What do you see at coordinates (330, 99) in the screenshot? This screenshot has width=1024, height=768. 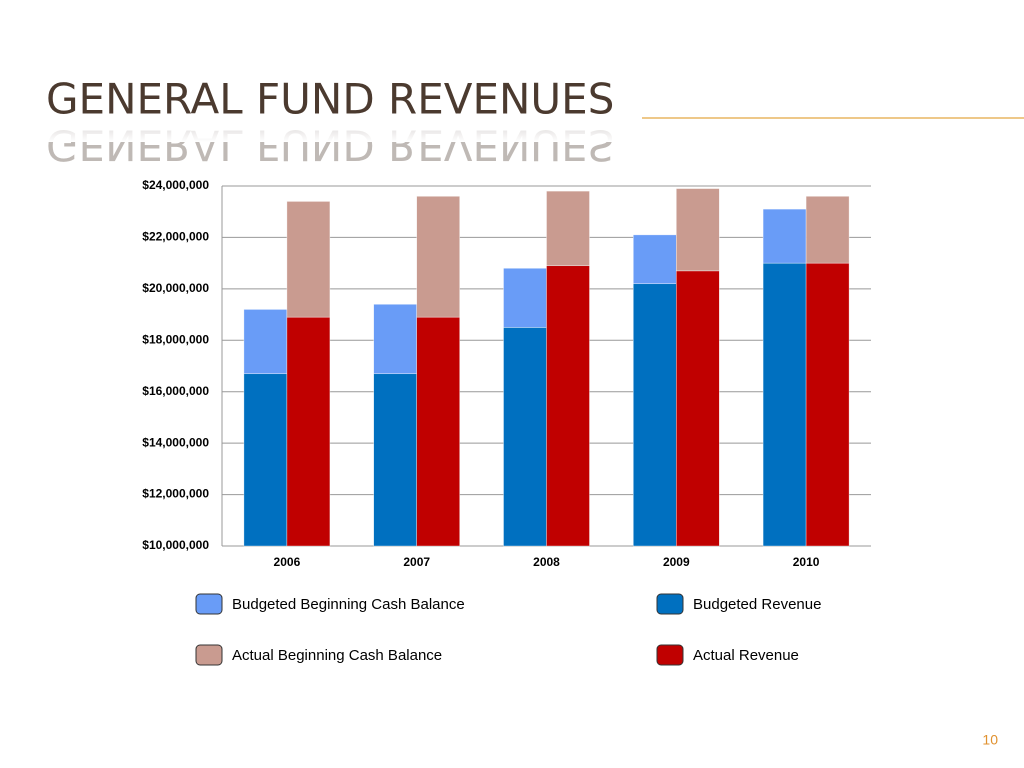 I see `slide-title: GENERAL FUND REVENUES` at bounding box center [330, 99].